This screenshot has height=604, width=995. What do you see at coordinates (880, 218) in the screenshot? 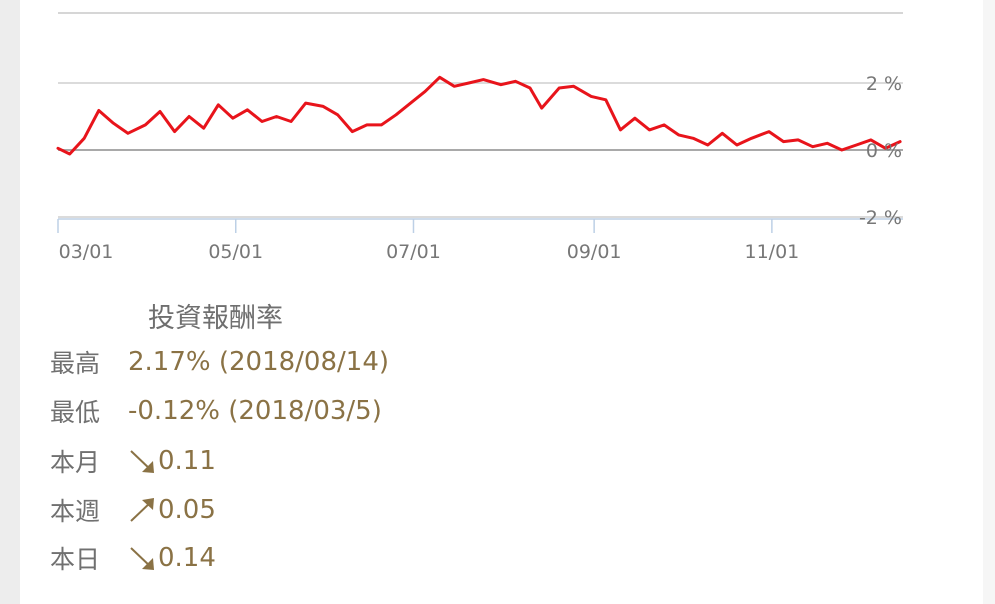
I see `y-tick-label: -2 %` at bounding box center [880, 218].